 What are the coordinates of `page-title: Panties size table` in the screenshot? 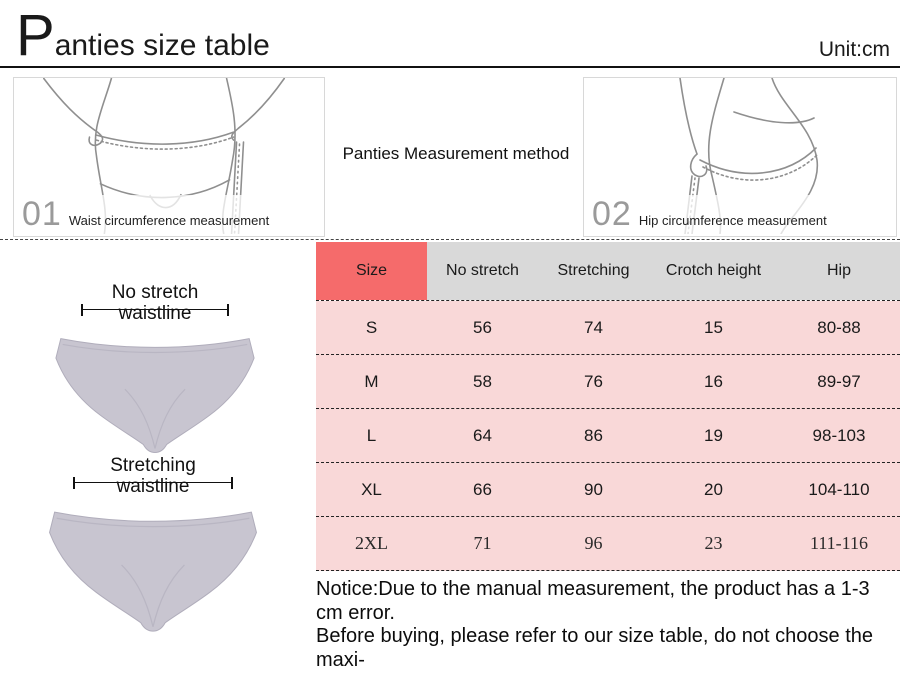 It's located at (143, 36).